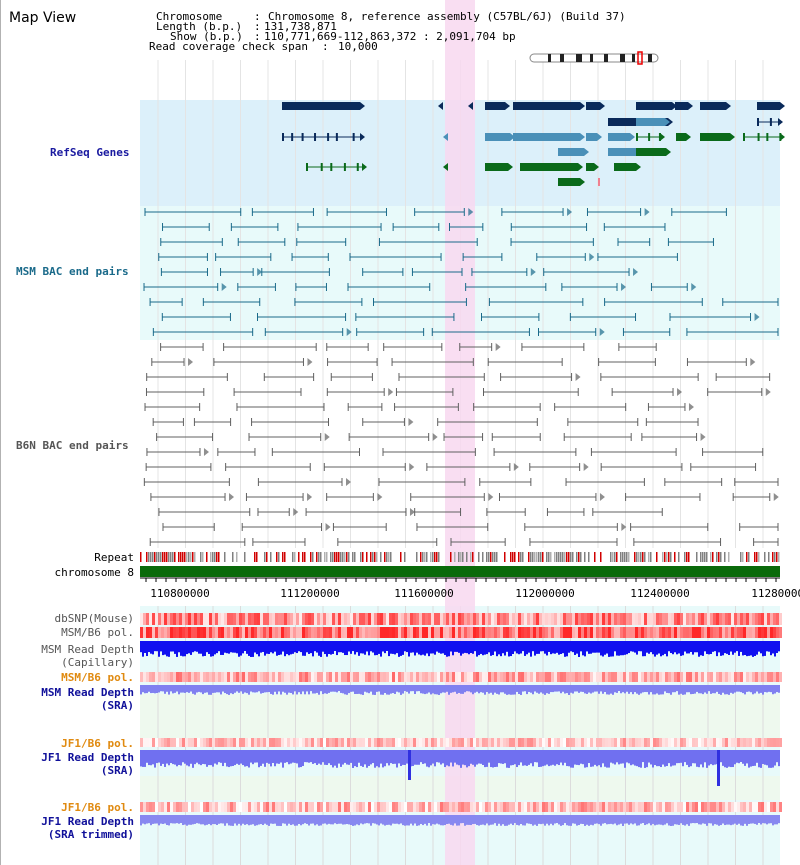 Image resolution: width=800 pixels, height=865 pixels. Describe the element at coordinates (72, 445) in the screenshot. I see `track-label-b6n-bac: B6N BAC end pairs` at that location.